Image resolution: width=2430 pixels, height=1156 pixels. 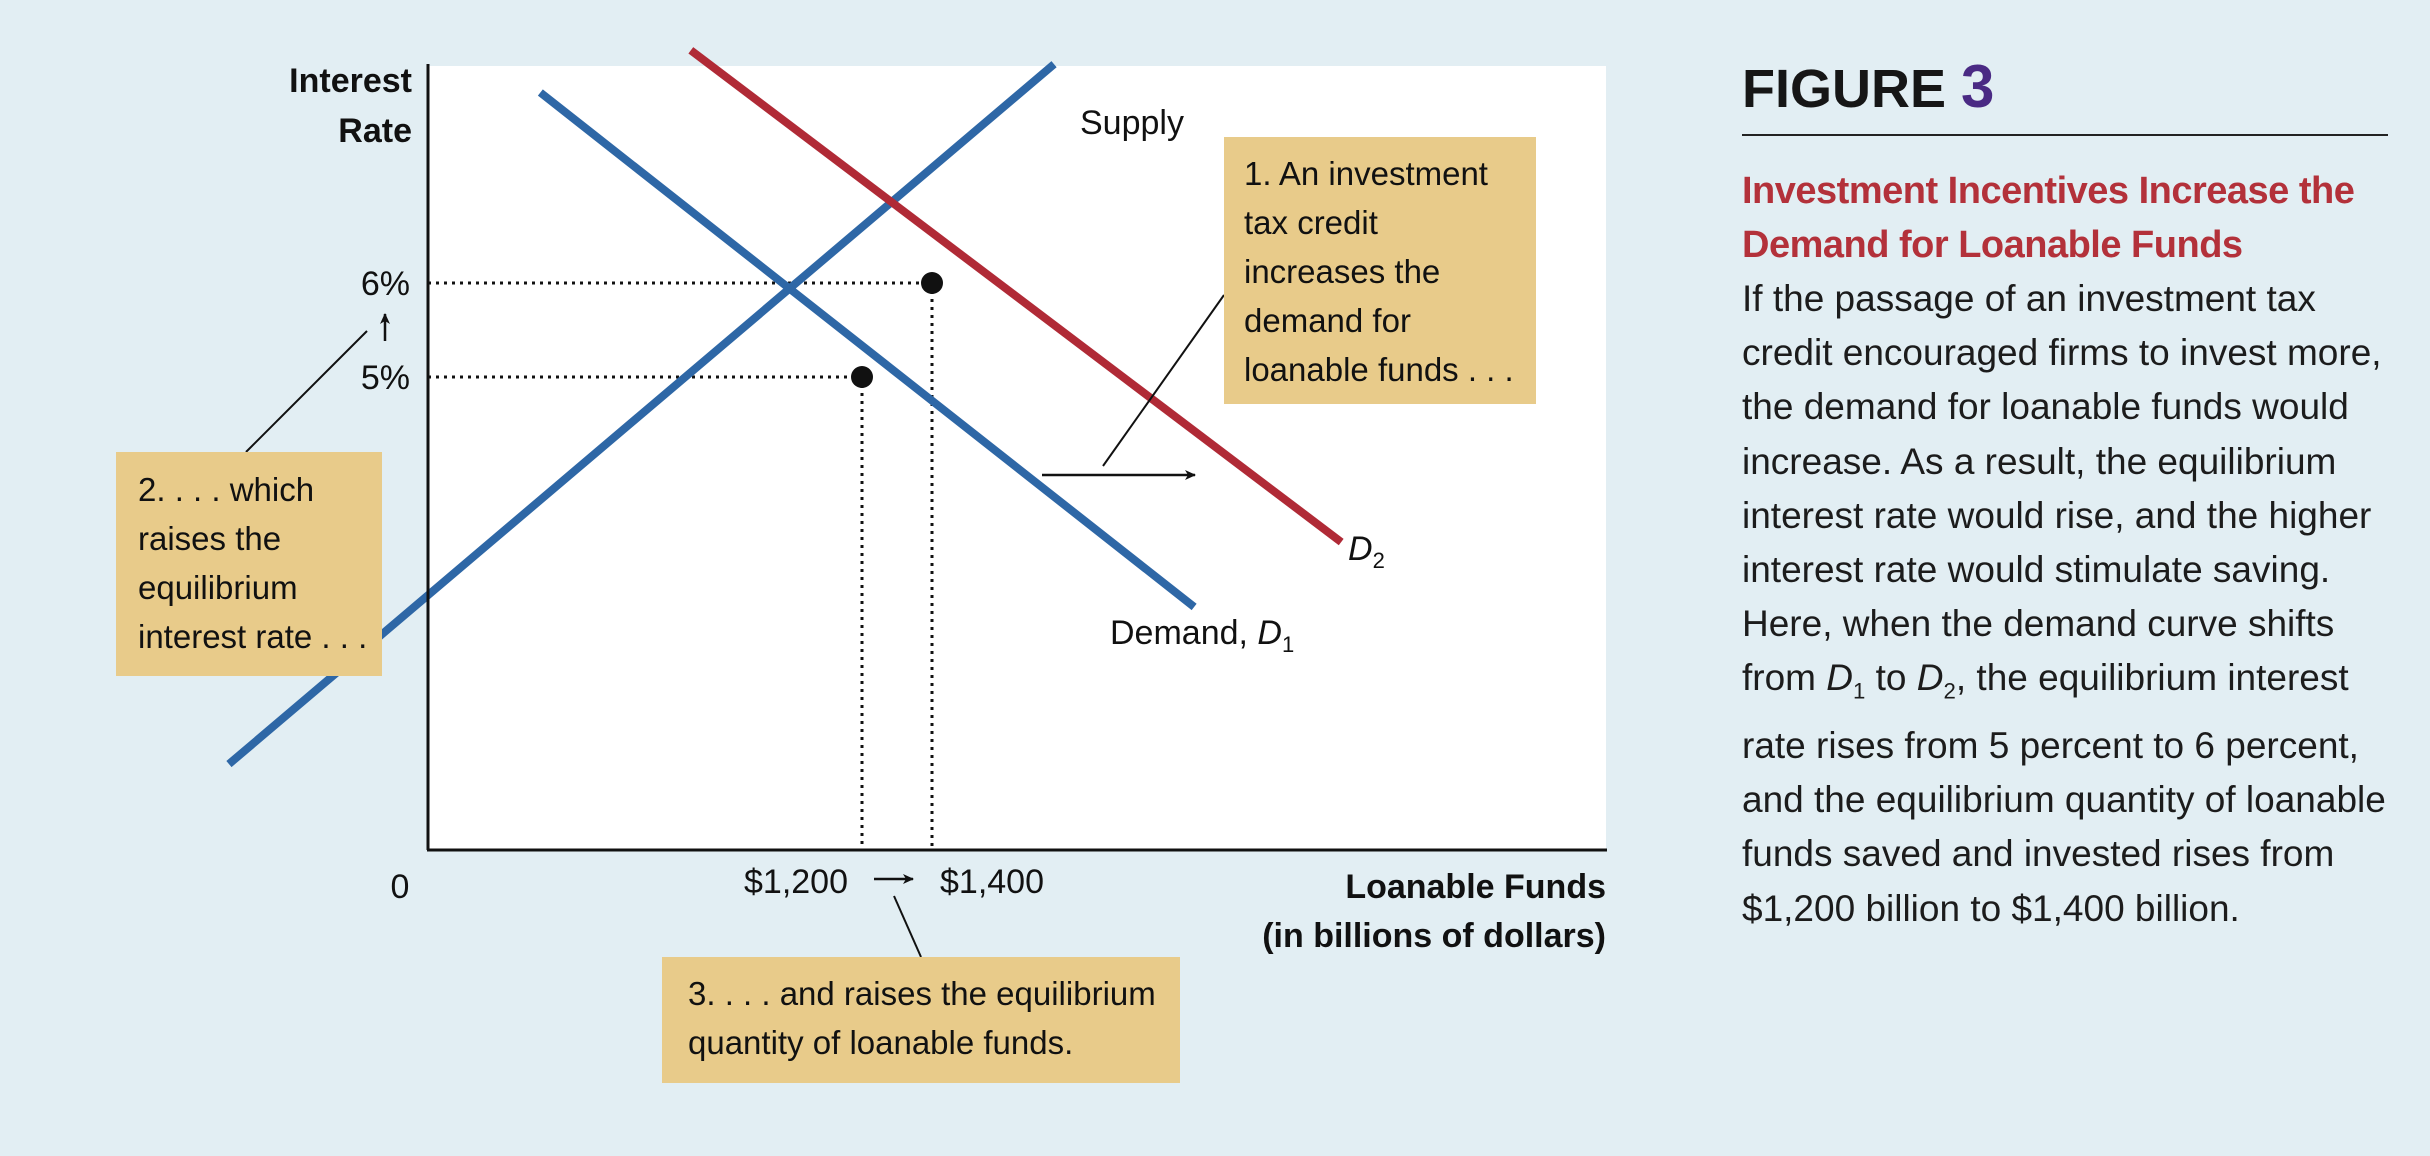 What do you see at coordinates (1366, 551) in the screenshot?
I see `series-label: D2` at bounding box center [1366, 551].